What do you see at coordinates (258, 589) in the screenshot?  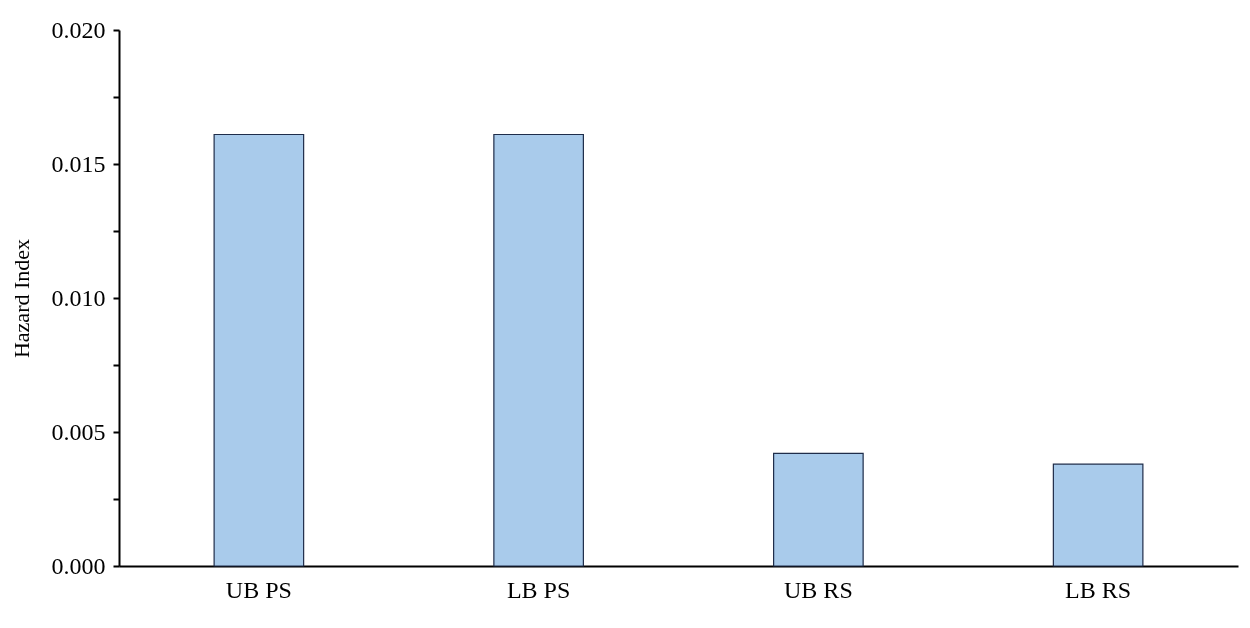 I see `x-tick-label: UB PS` at bounding box center [258, 589].